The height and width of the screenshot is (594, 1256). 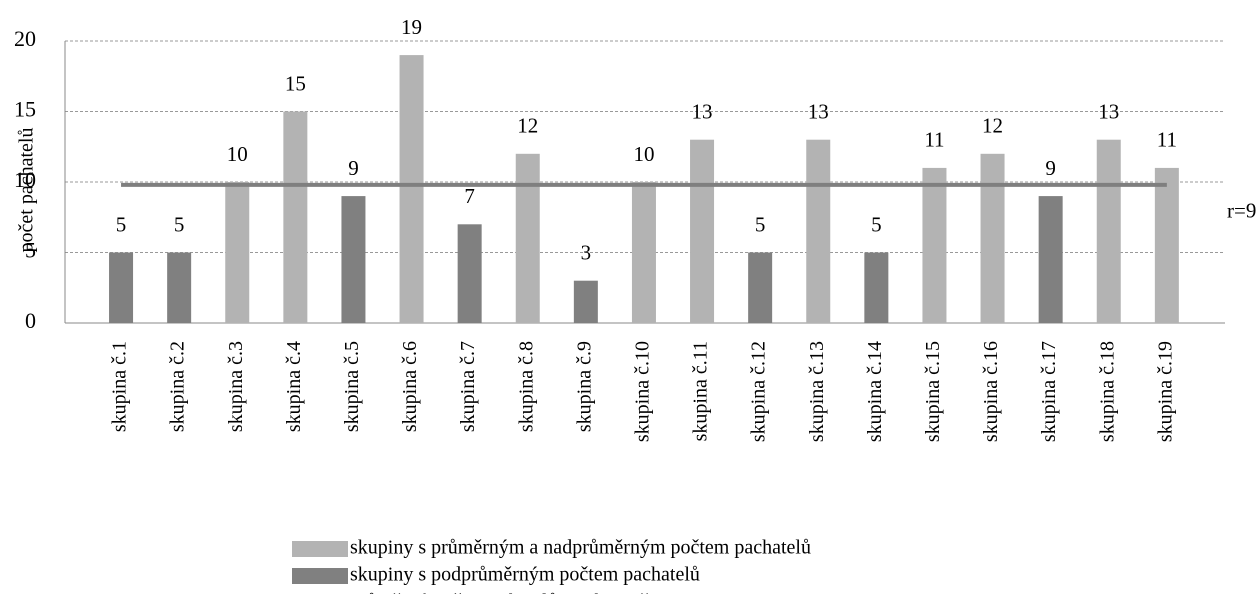 I want to click on y-tick-label: 10, so click(x=25, y=179).